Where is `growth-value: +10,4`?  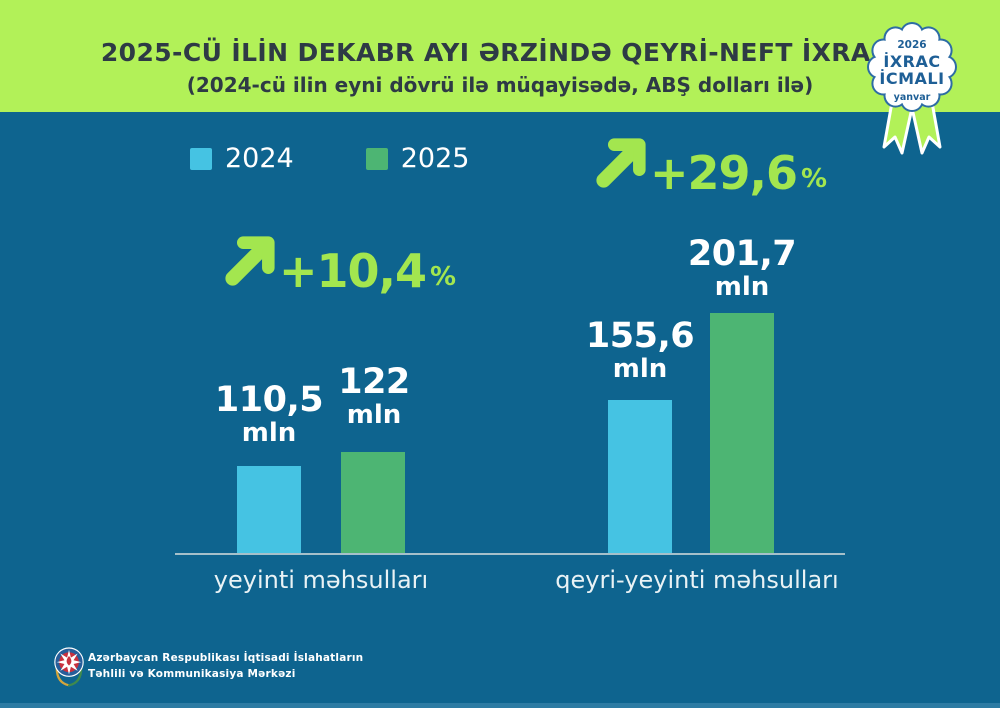
growth-value: +10,4 is located at coordinates (353, 271).